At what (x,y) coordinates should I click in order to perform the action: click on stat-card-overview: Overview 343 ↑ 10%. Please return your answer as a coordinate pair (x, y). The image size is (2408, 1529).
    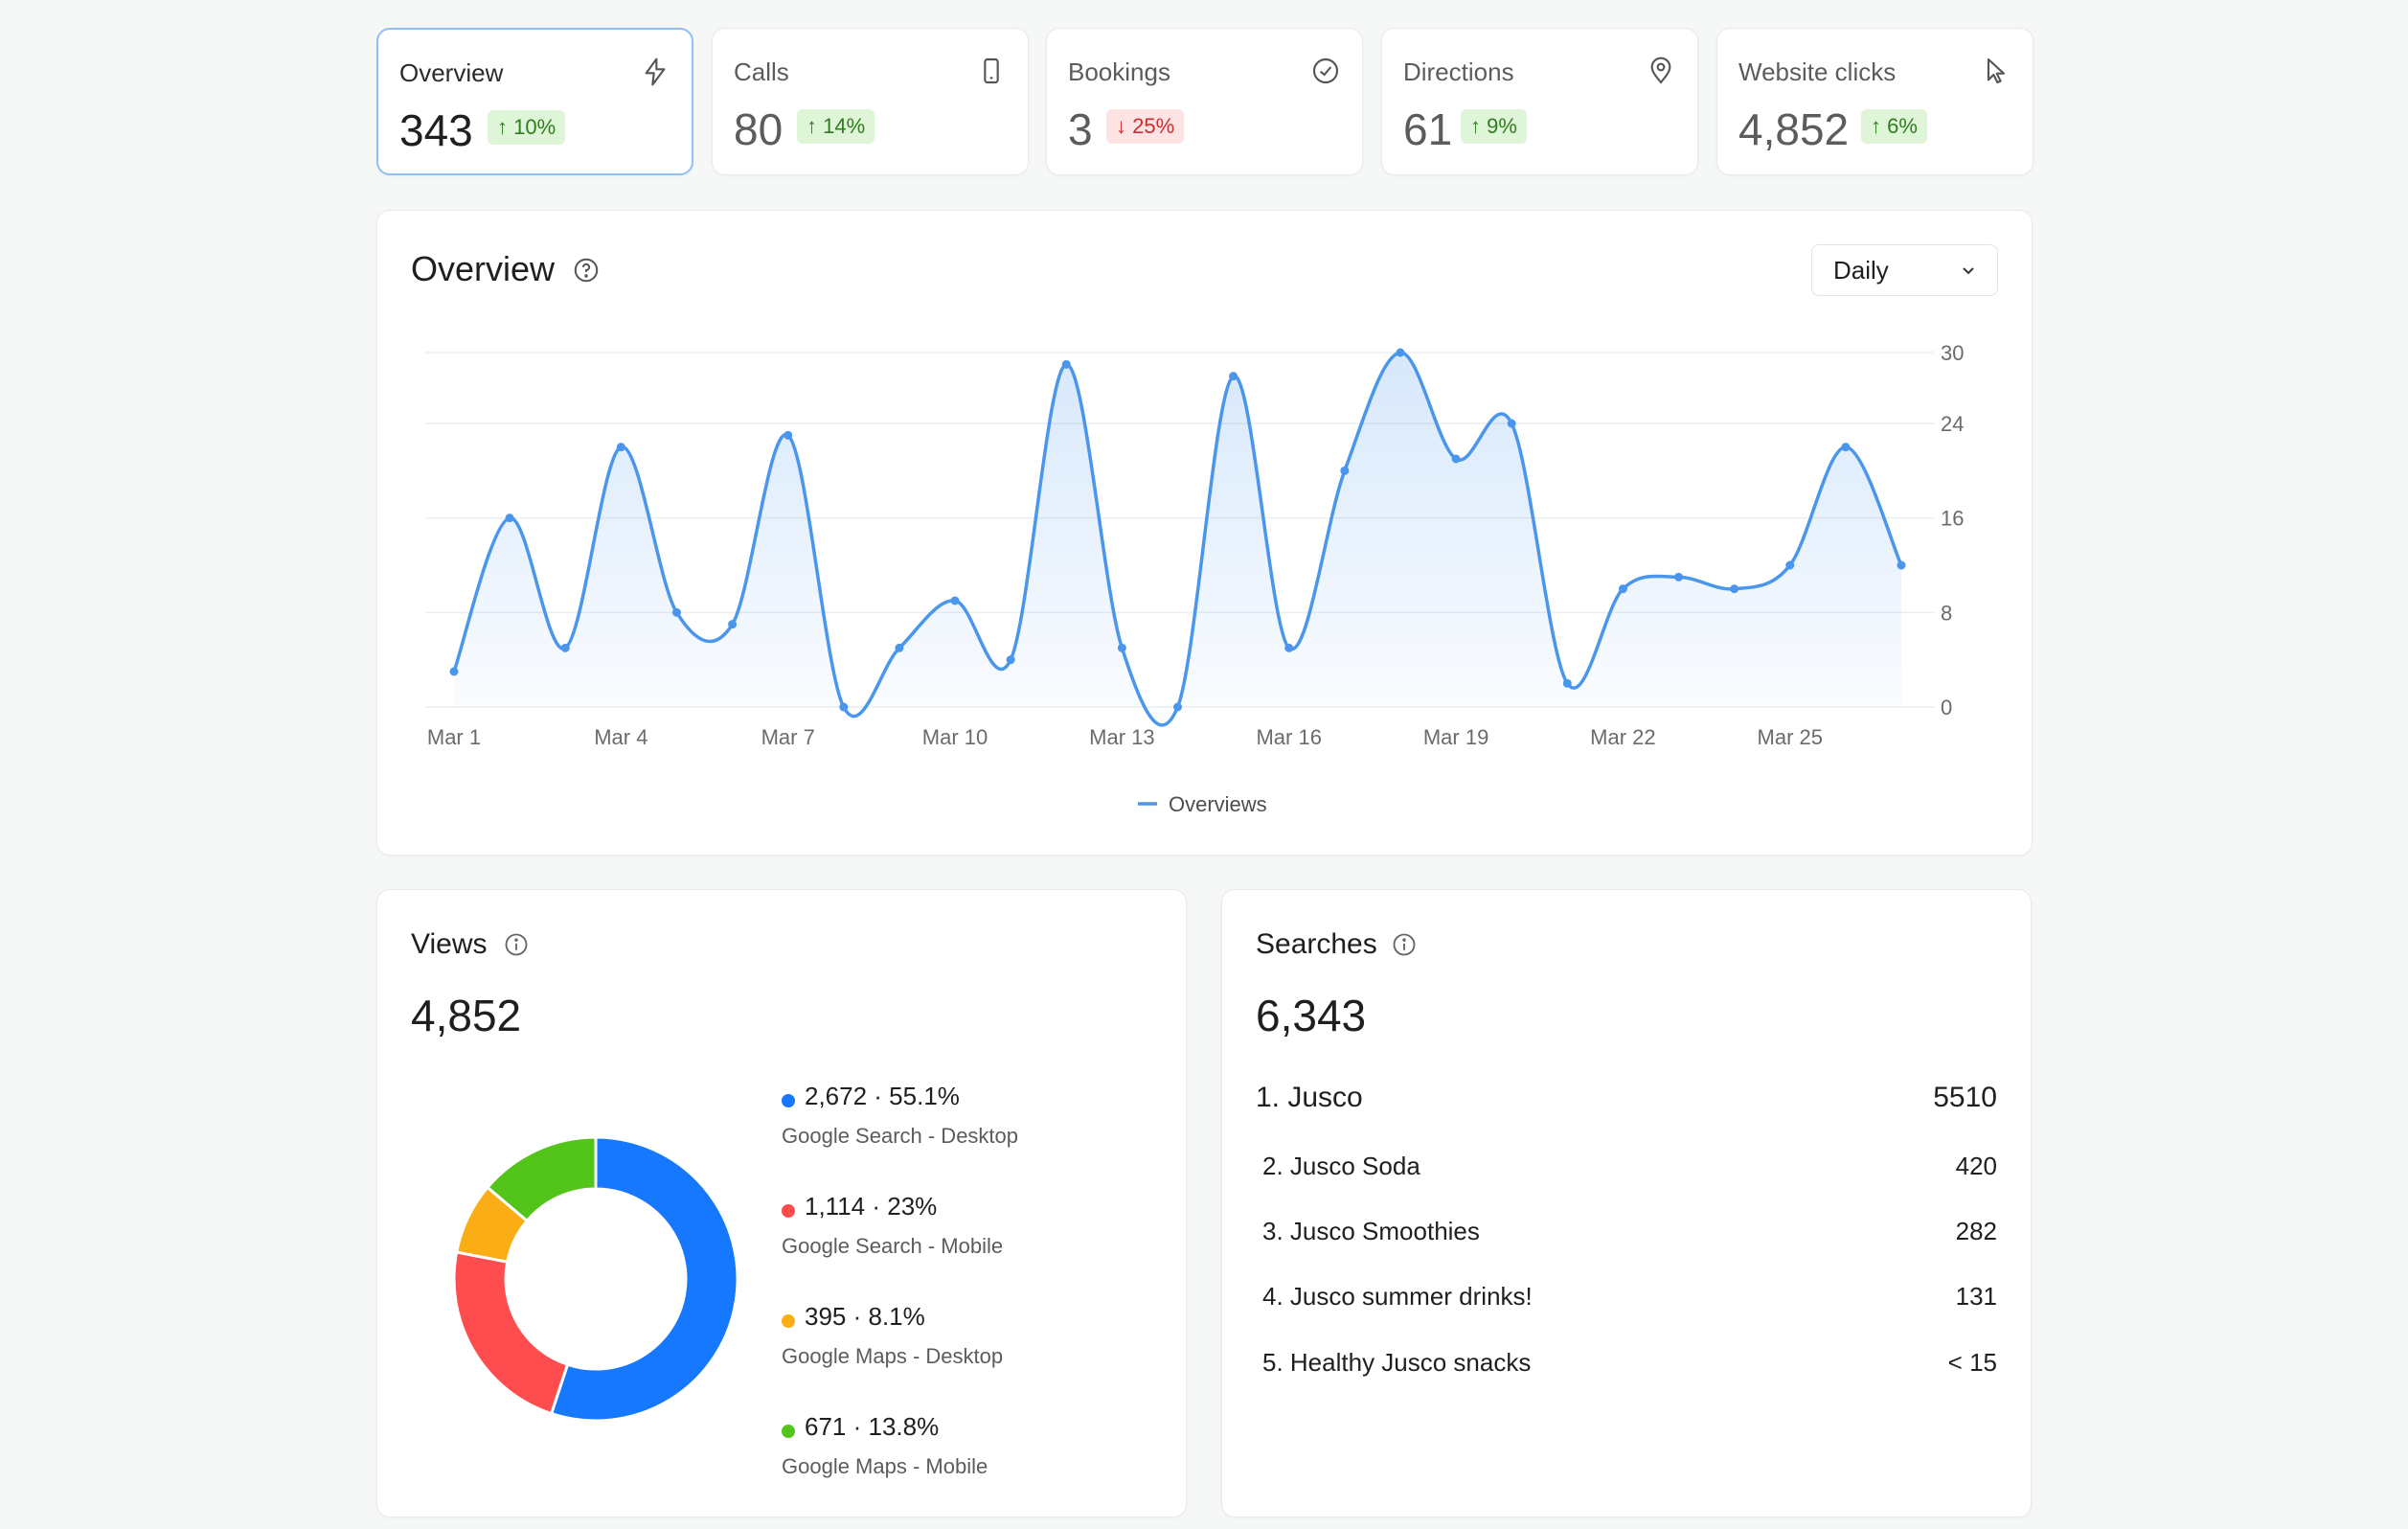
    Looking at the image, I should click on (534, 102).